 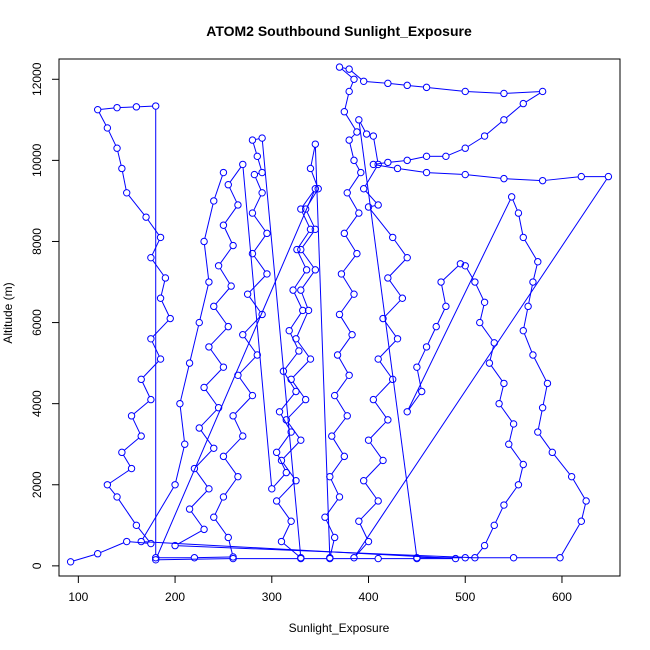 I want to click on y-axis-label: Altitude (m), so click(x=8, y=312).